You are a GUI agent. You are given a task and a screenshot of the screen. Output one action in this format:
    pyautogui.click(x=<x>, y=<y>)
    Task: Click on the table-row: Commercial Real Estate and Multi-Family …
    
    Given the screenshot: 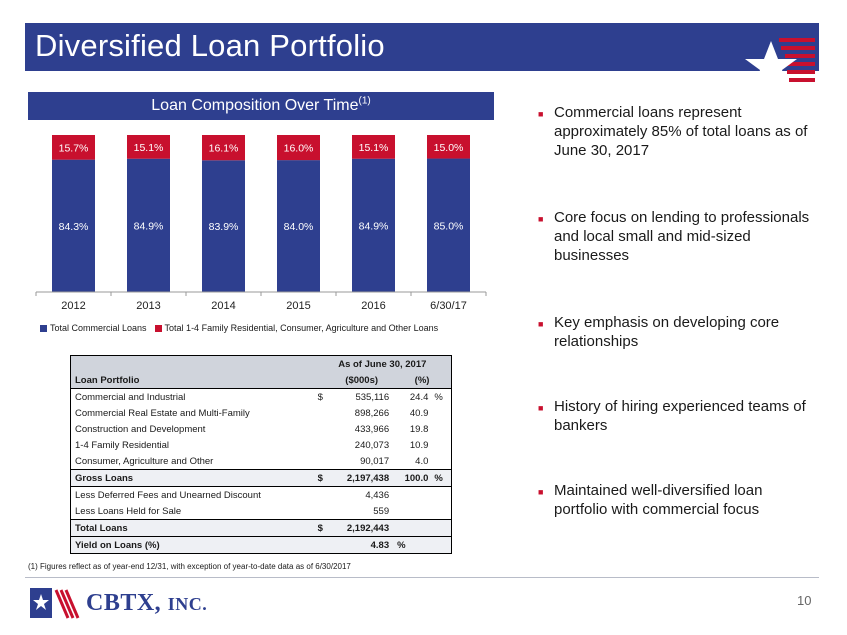 What is the action you would take?
    pyautogui.click(x=261, y=413)
    